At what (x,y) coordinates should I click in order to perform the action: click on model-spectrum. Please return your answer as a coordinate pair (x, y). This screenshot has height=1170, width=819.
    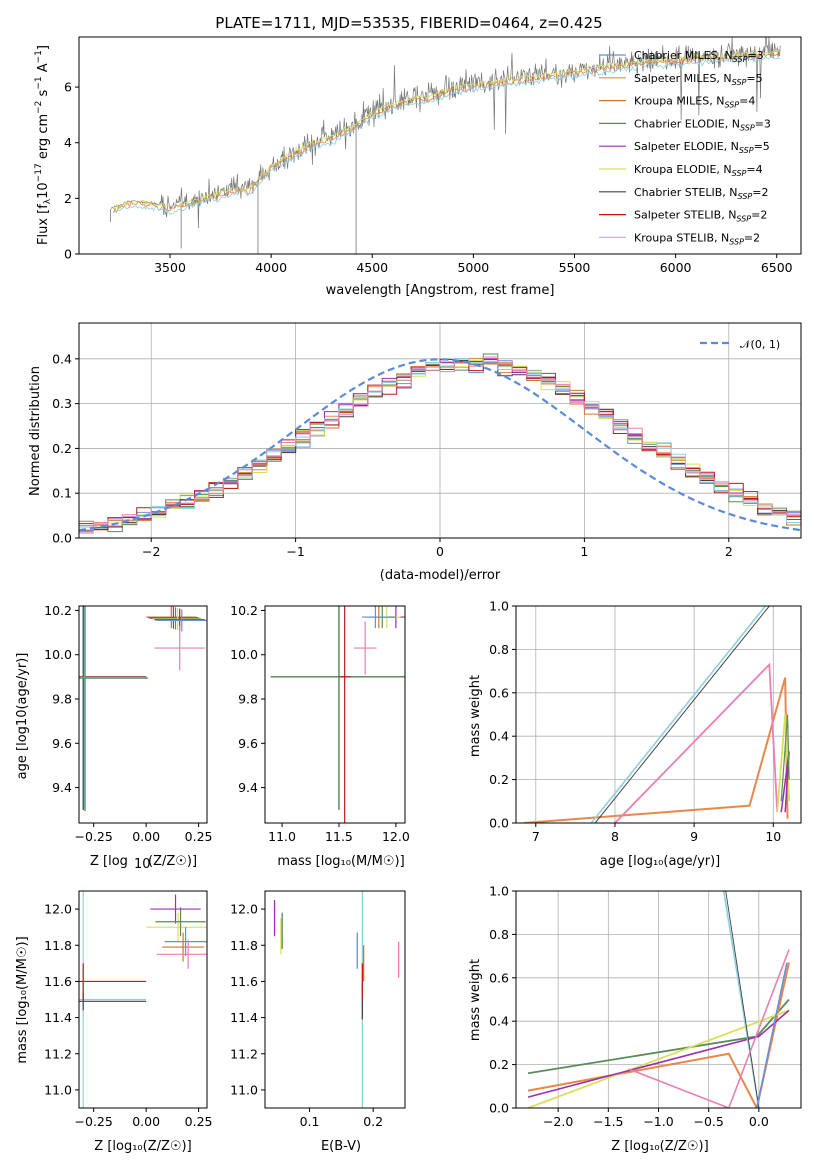
    Looking at the image, I should click on (446, 131).